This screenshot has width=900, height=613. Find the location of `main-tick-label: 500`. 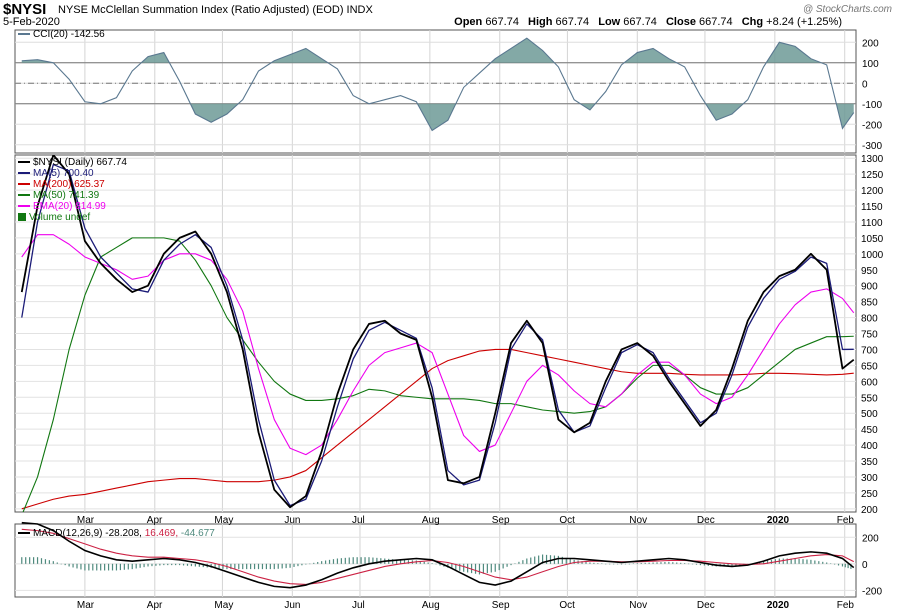

main-tick-label: 500 is located at coordinates (869, 414).